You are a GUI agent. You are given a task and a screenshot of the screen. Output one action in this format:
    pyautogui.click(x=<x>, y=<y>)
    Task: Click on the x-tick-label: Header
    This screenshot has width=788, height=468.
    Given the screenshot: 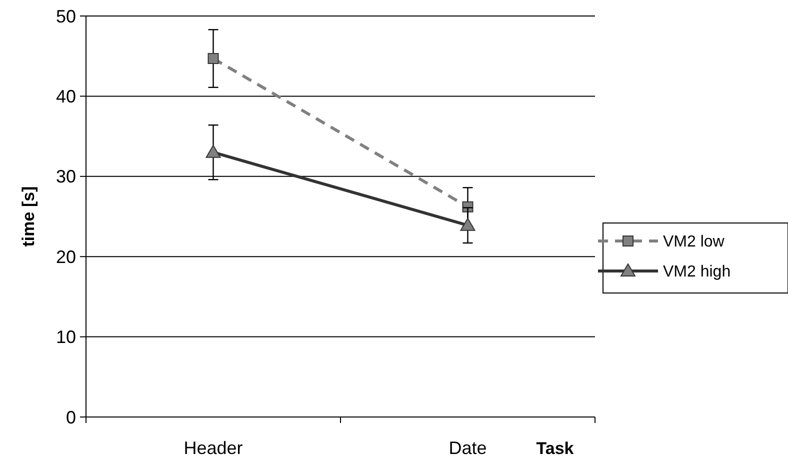 What is the action you would take?
    pyautogui.click(x=213, y=448)
    